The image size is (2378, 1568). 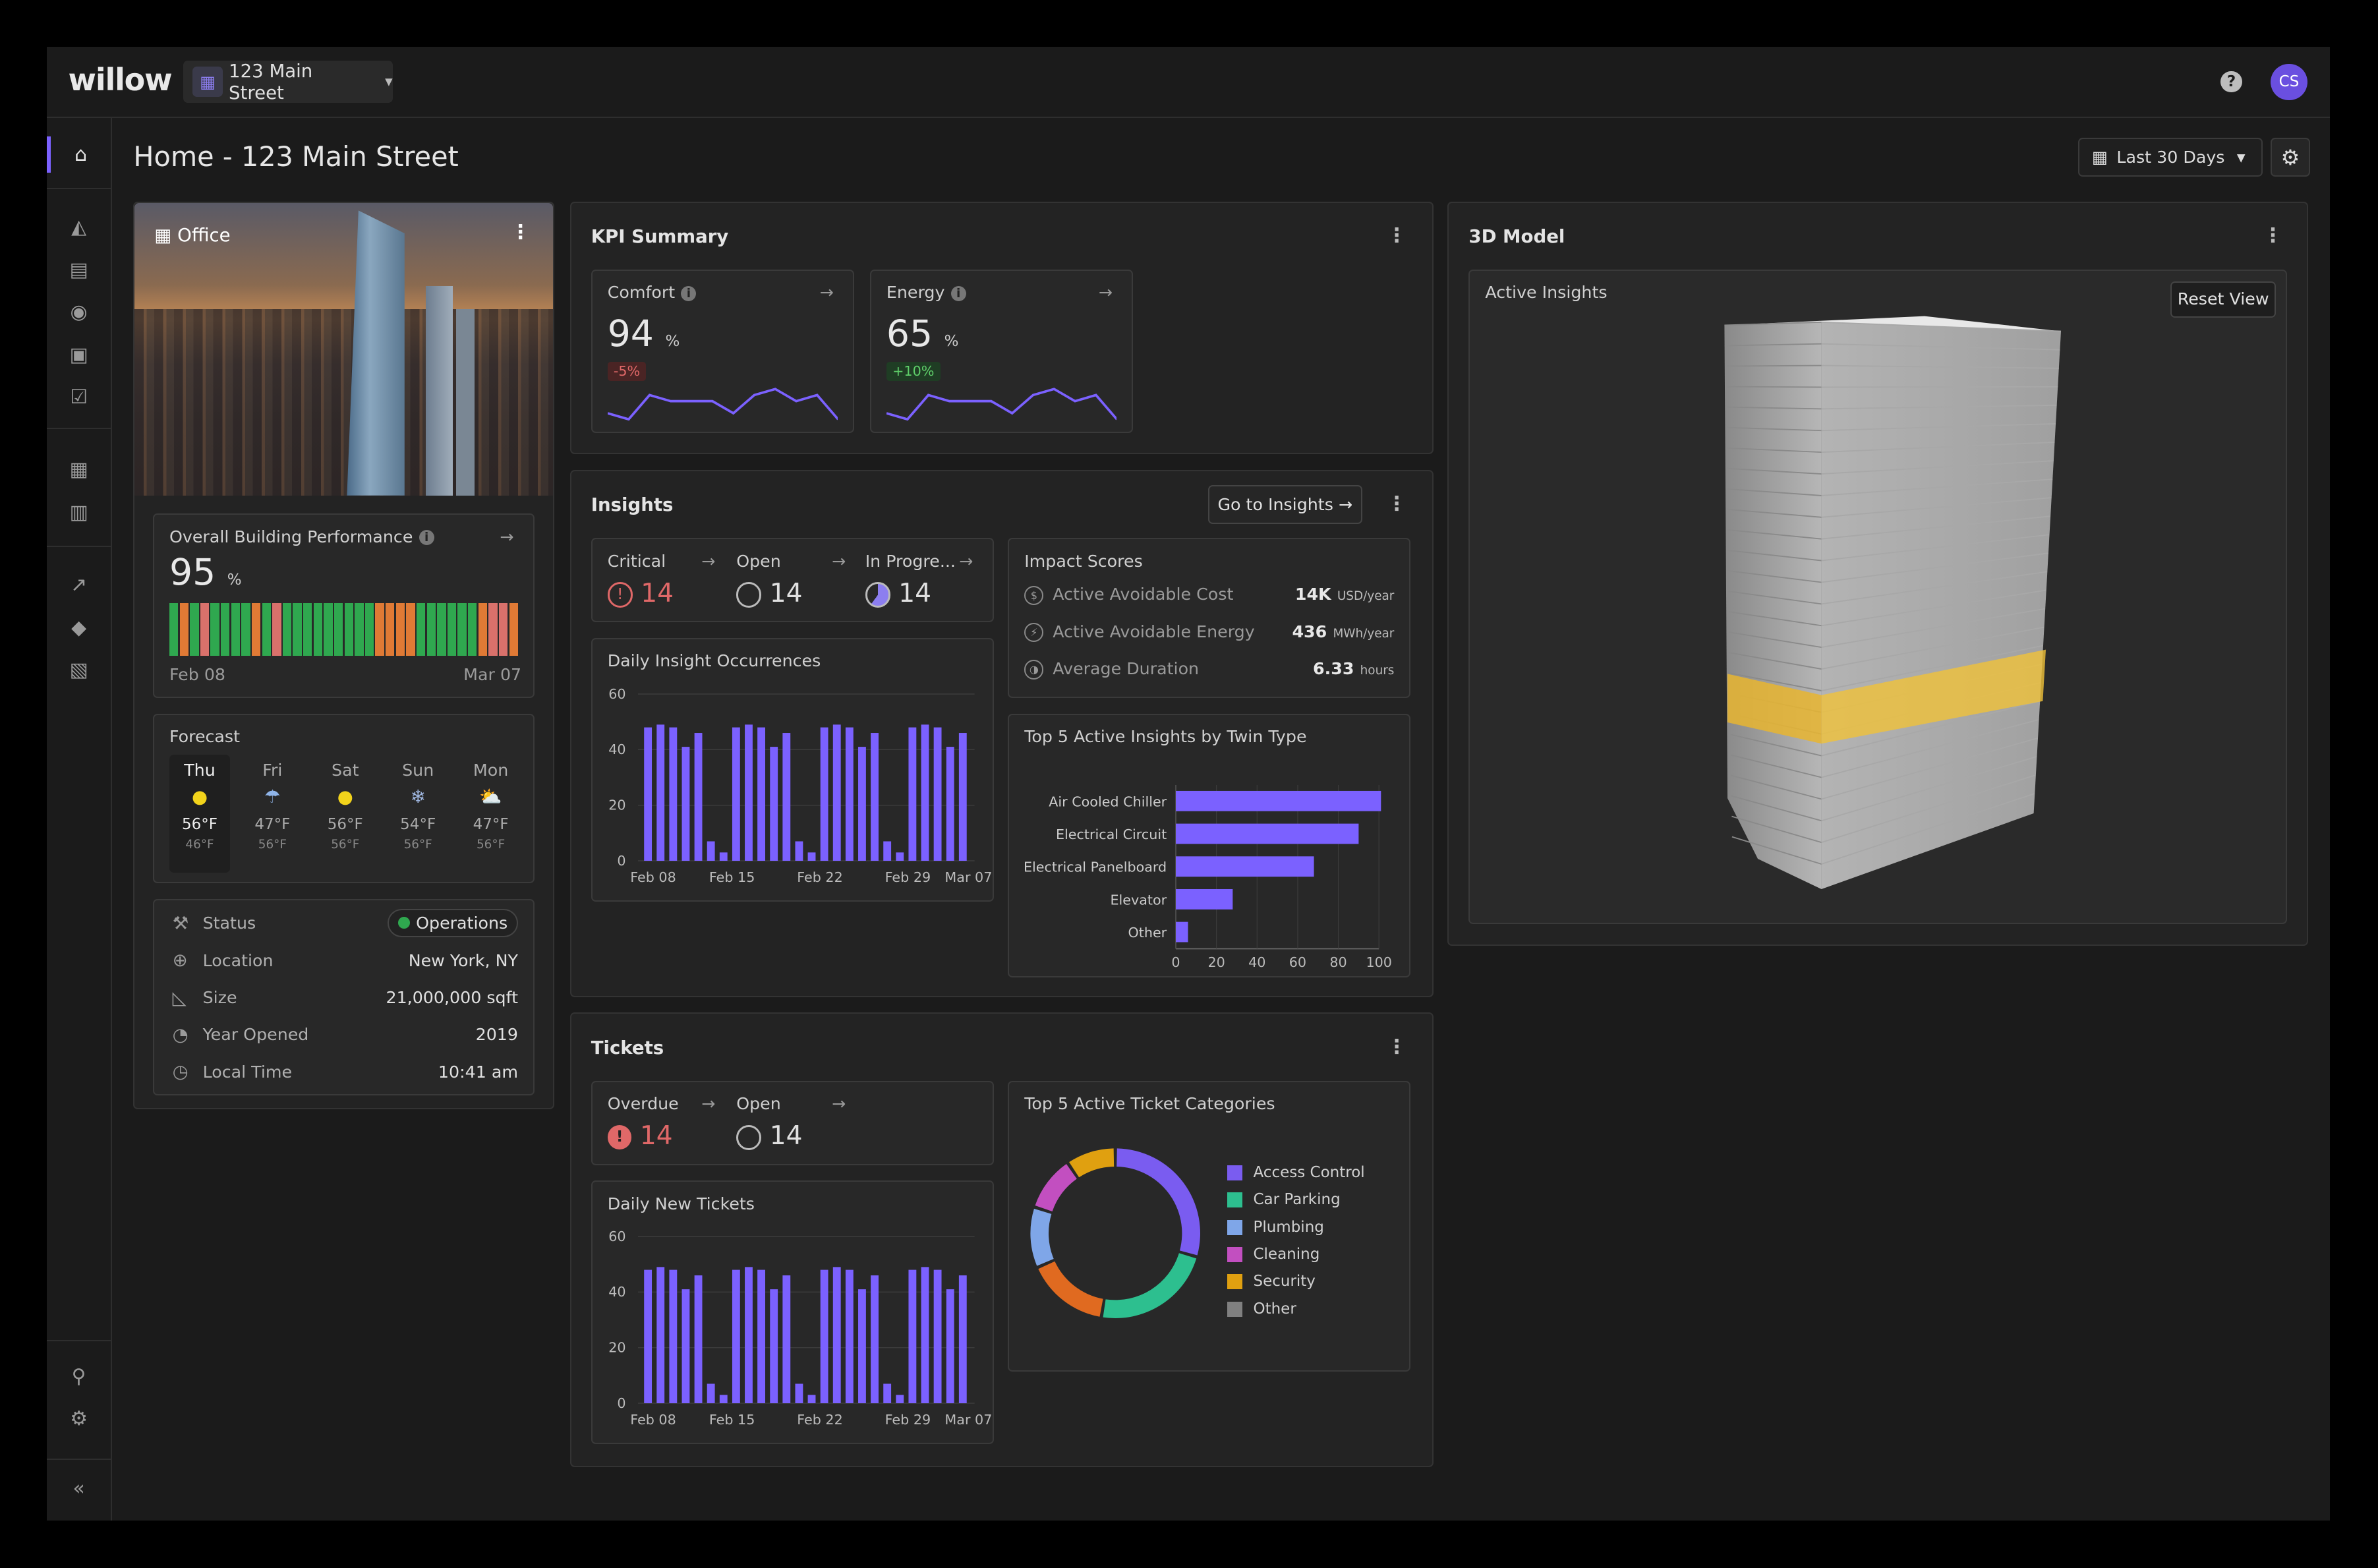 I want to click on partly-cloudy-icon: ⛅, so click(x=490, y=797).